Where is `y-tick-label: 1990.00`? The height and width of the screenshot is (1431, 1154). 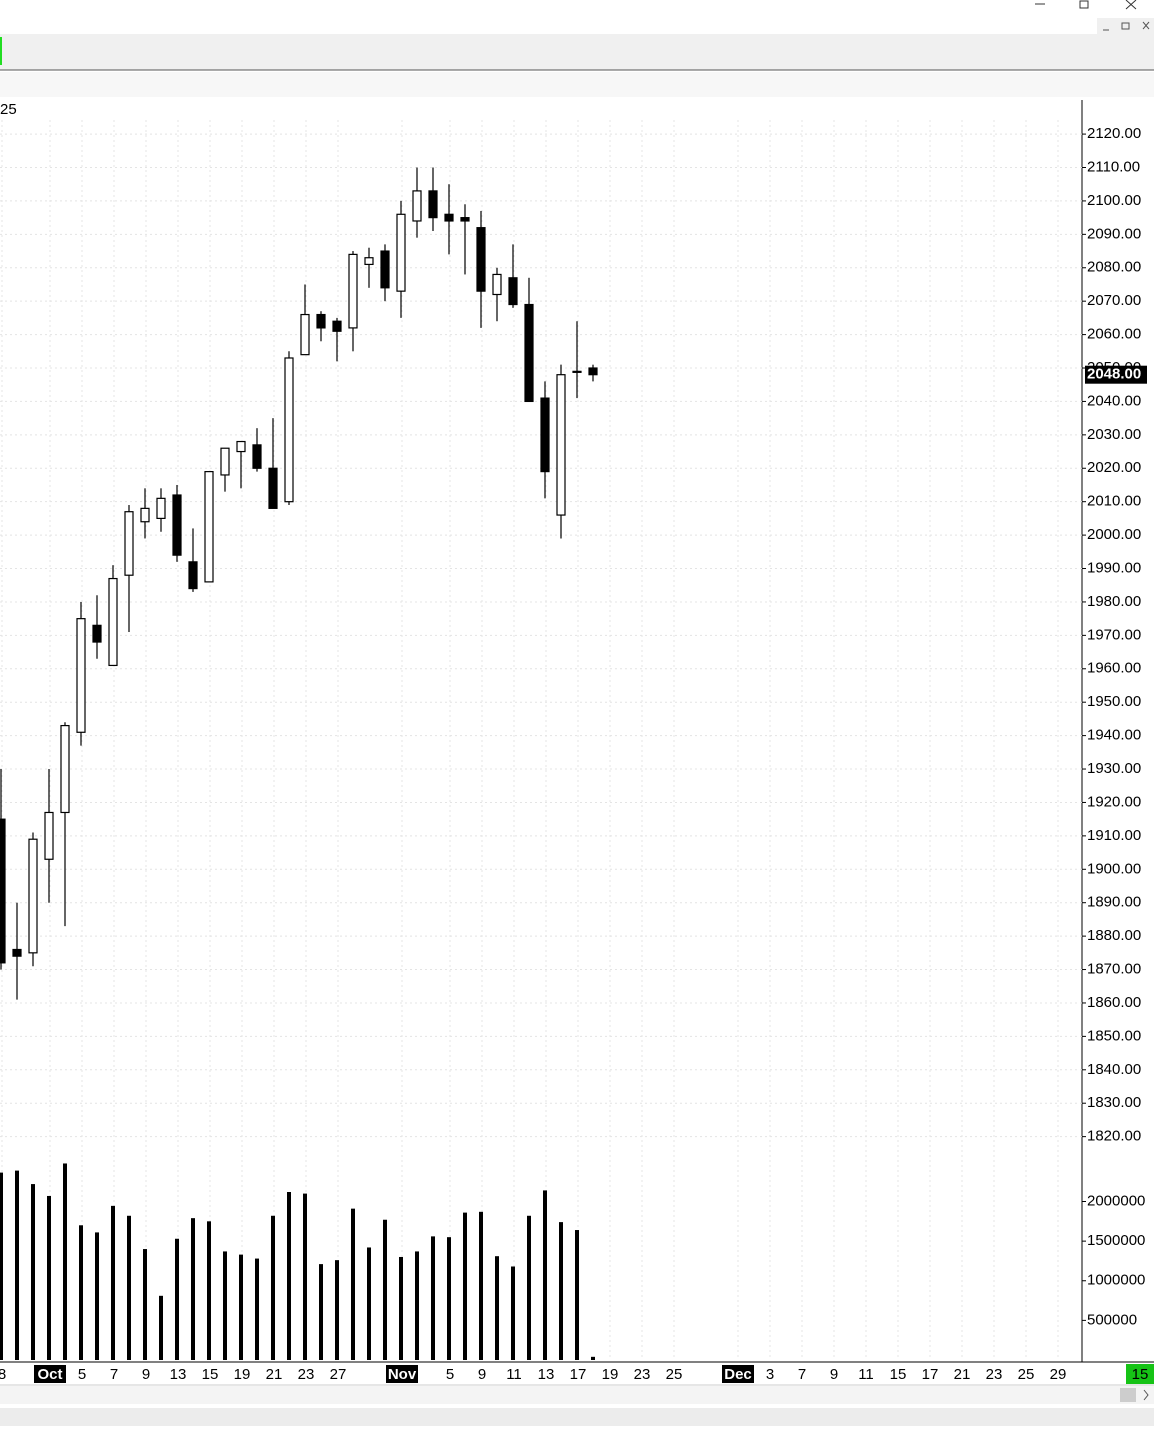
y-tick-label: 1990.00 is located at coordinates (1114, 567).